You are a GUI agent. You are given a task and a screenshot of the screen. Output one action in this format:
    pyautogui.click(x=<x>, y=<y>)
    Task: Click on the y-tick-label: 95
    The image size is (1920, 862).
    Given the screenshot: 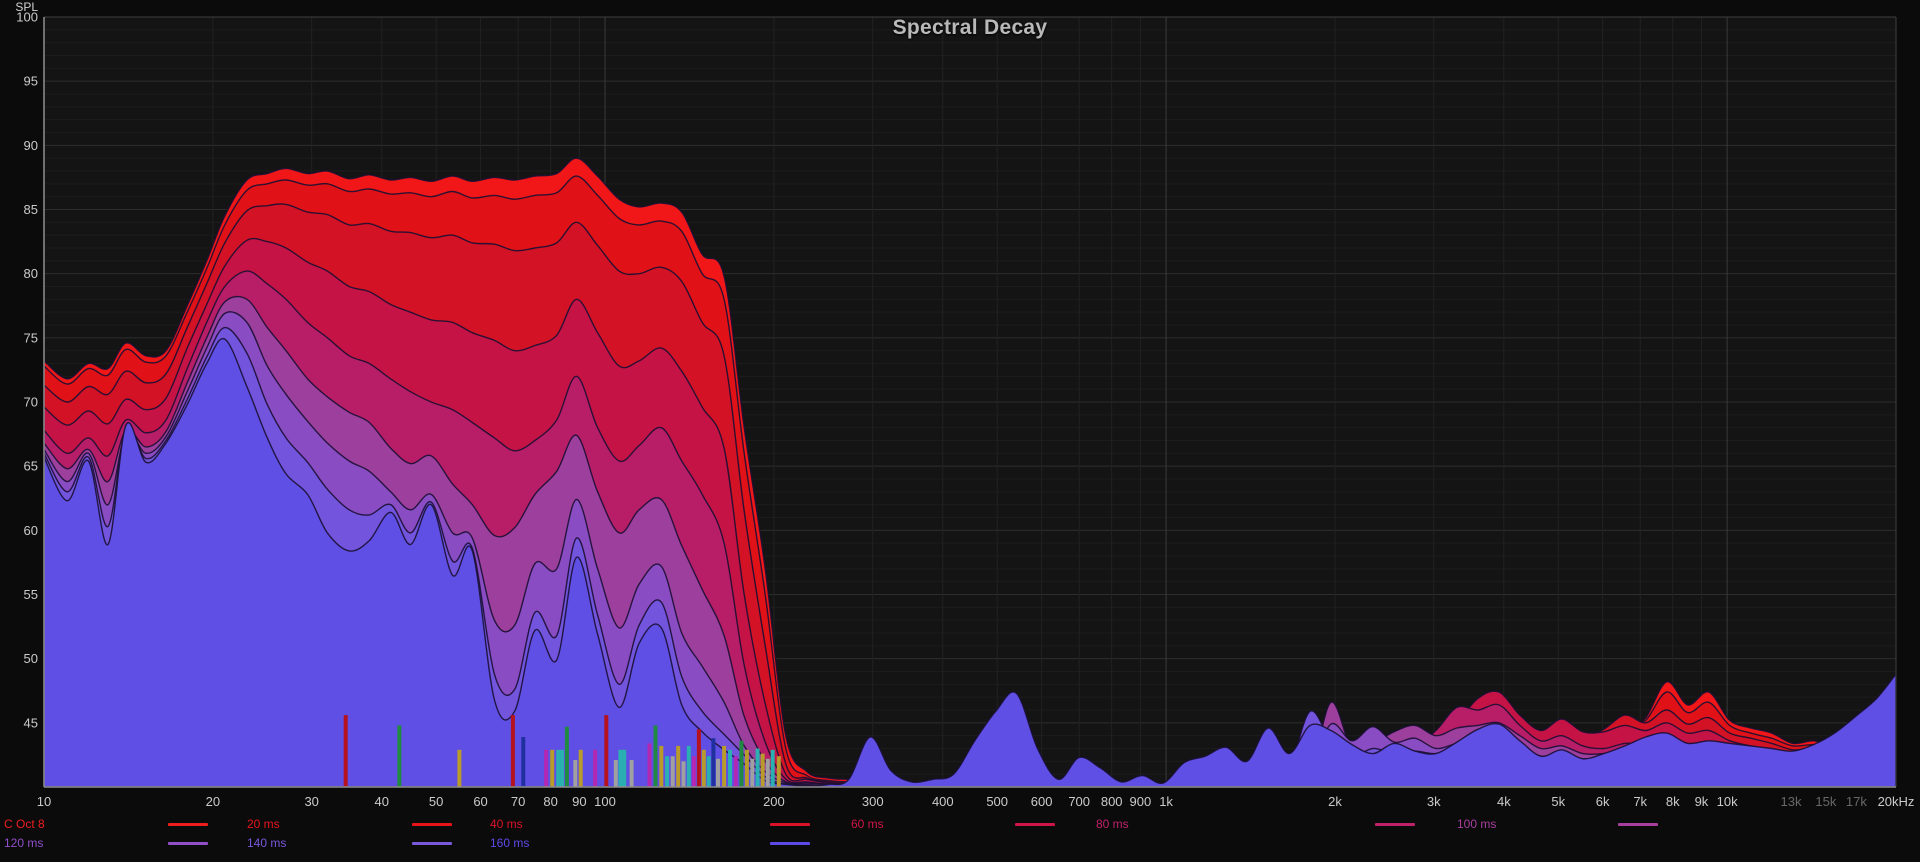 What is the action you would take?
    pyautogui.click(x=31, y=81)
    